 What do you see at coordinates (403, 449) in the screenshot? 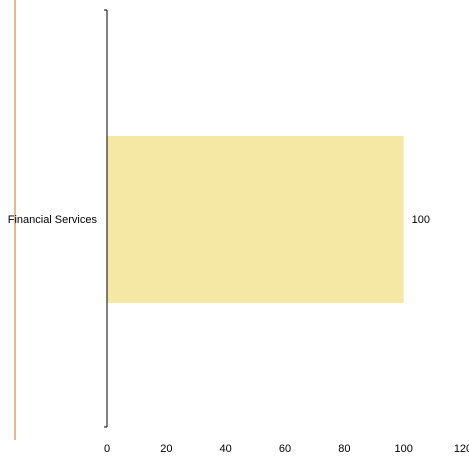
I see `x-tick-label: 100` at bounding box center [403, 449].